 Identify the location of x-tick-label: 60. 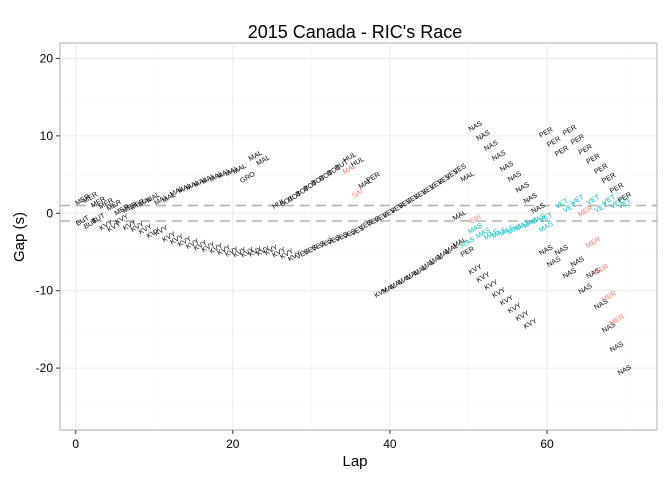
(547, 444).